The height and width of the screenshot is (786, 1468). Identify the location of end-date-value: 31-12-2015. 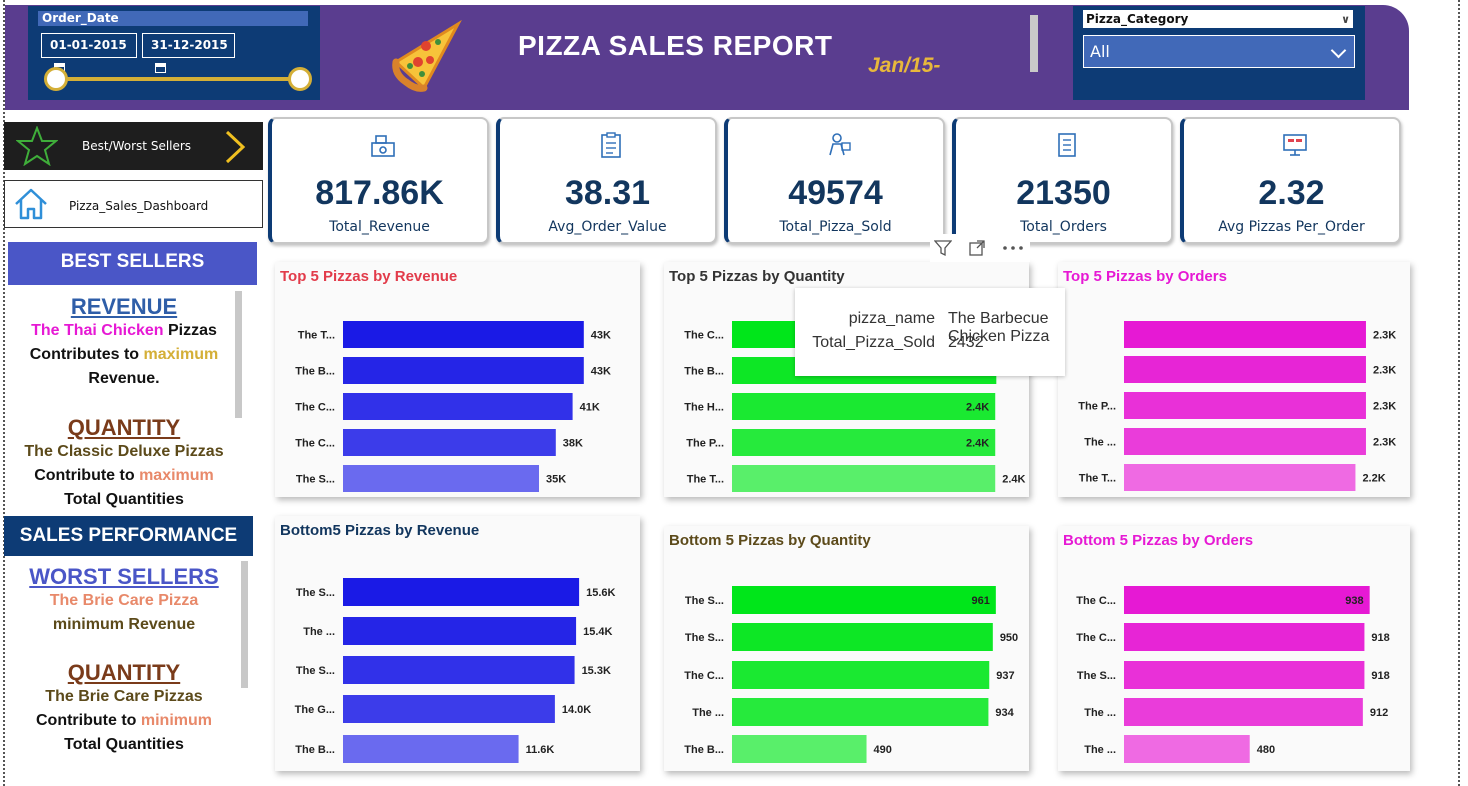
(189, 45).